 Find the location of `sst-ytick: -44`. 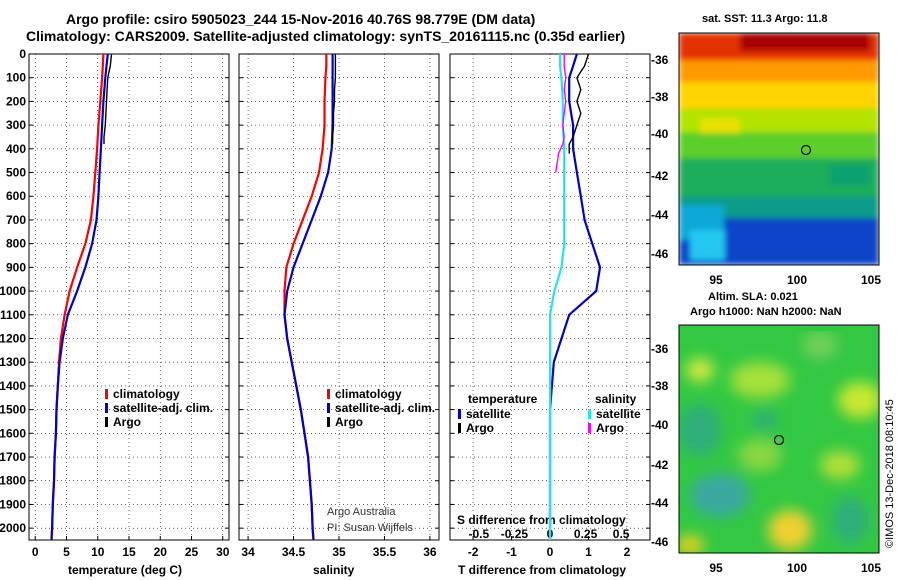

sst-ytick: -44 is located at coordinates (660, 215).